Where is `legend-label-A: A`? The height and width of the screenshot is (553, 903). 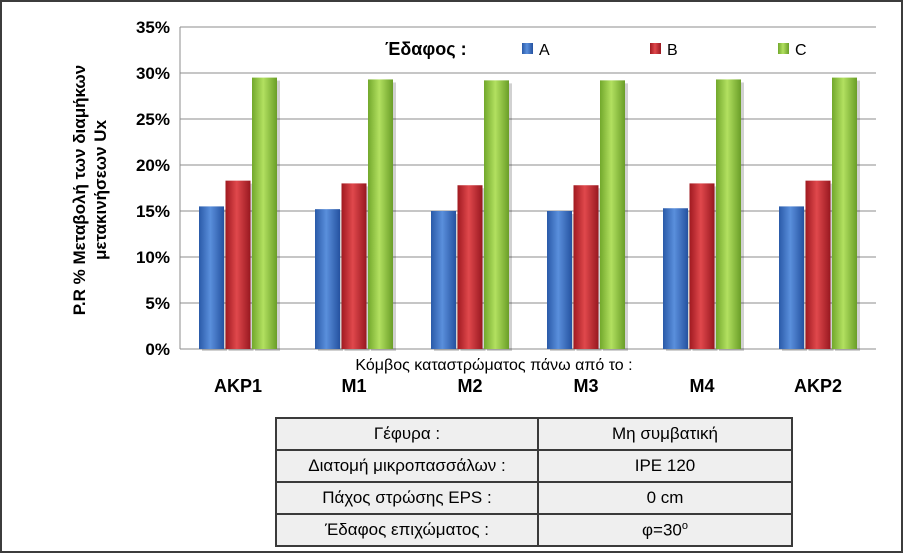
legend-label-A: A is located at coordinates (544, 50).